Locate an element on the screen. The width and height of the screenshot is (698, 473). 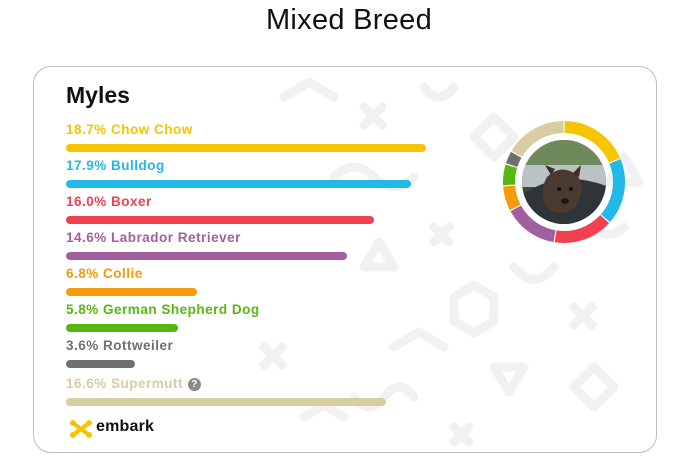
breed-label: 6.8% Collie is located at coordinates (104, 273).